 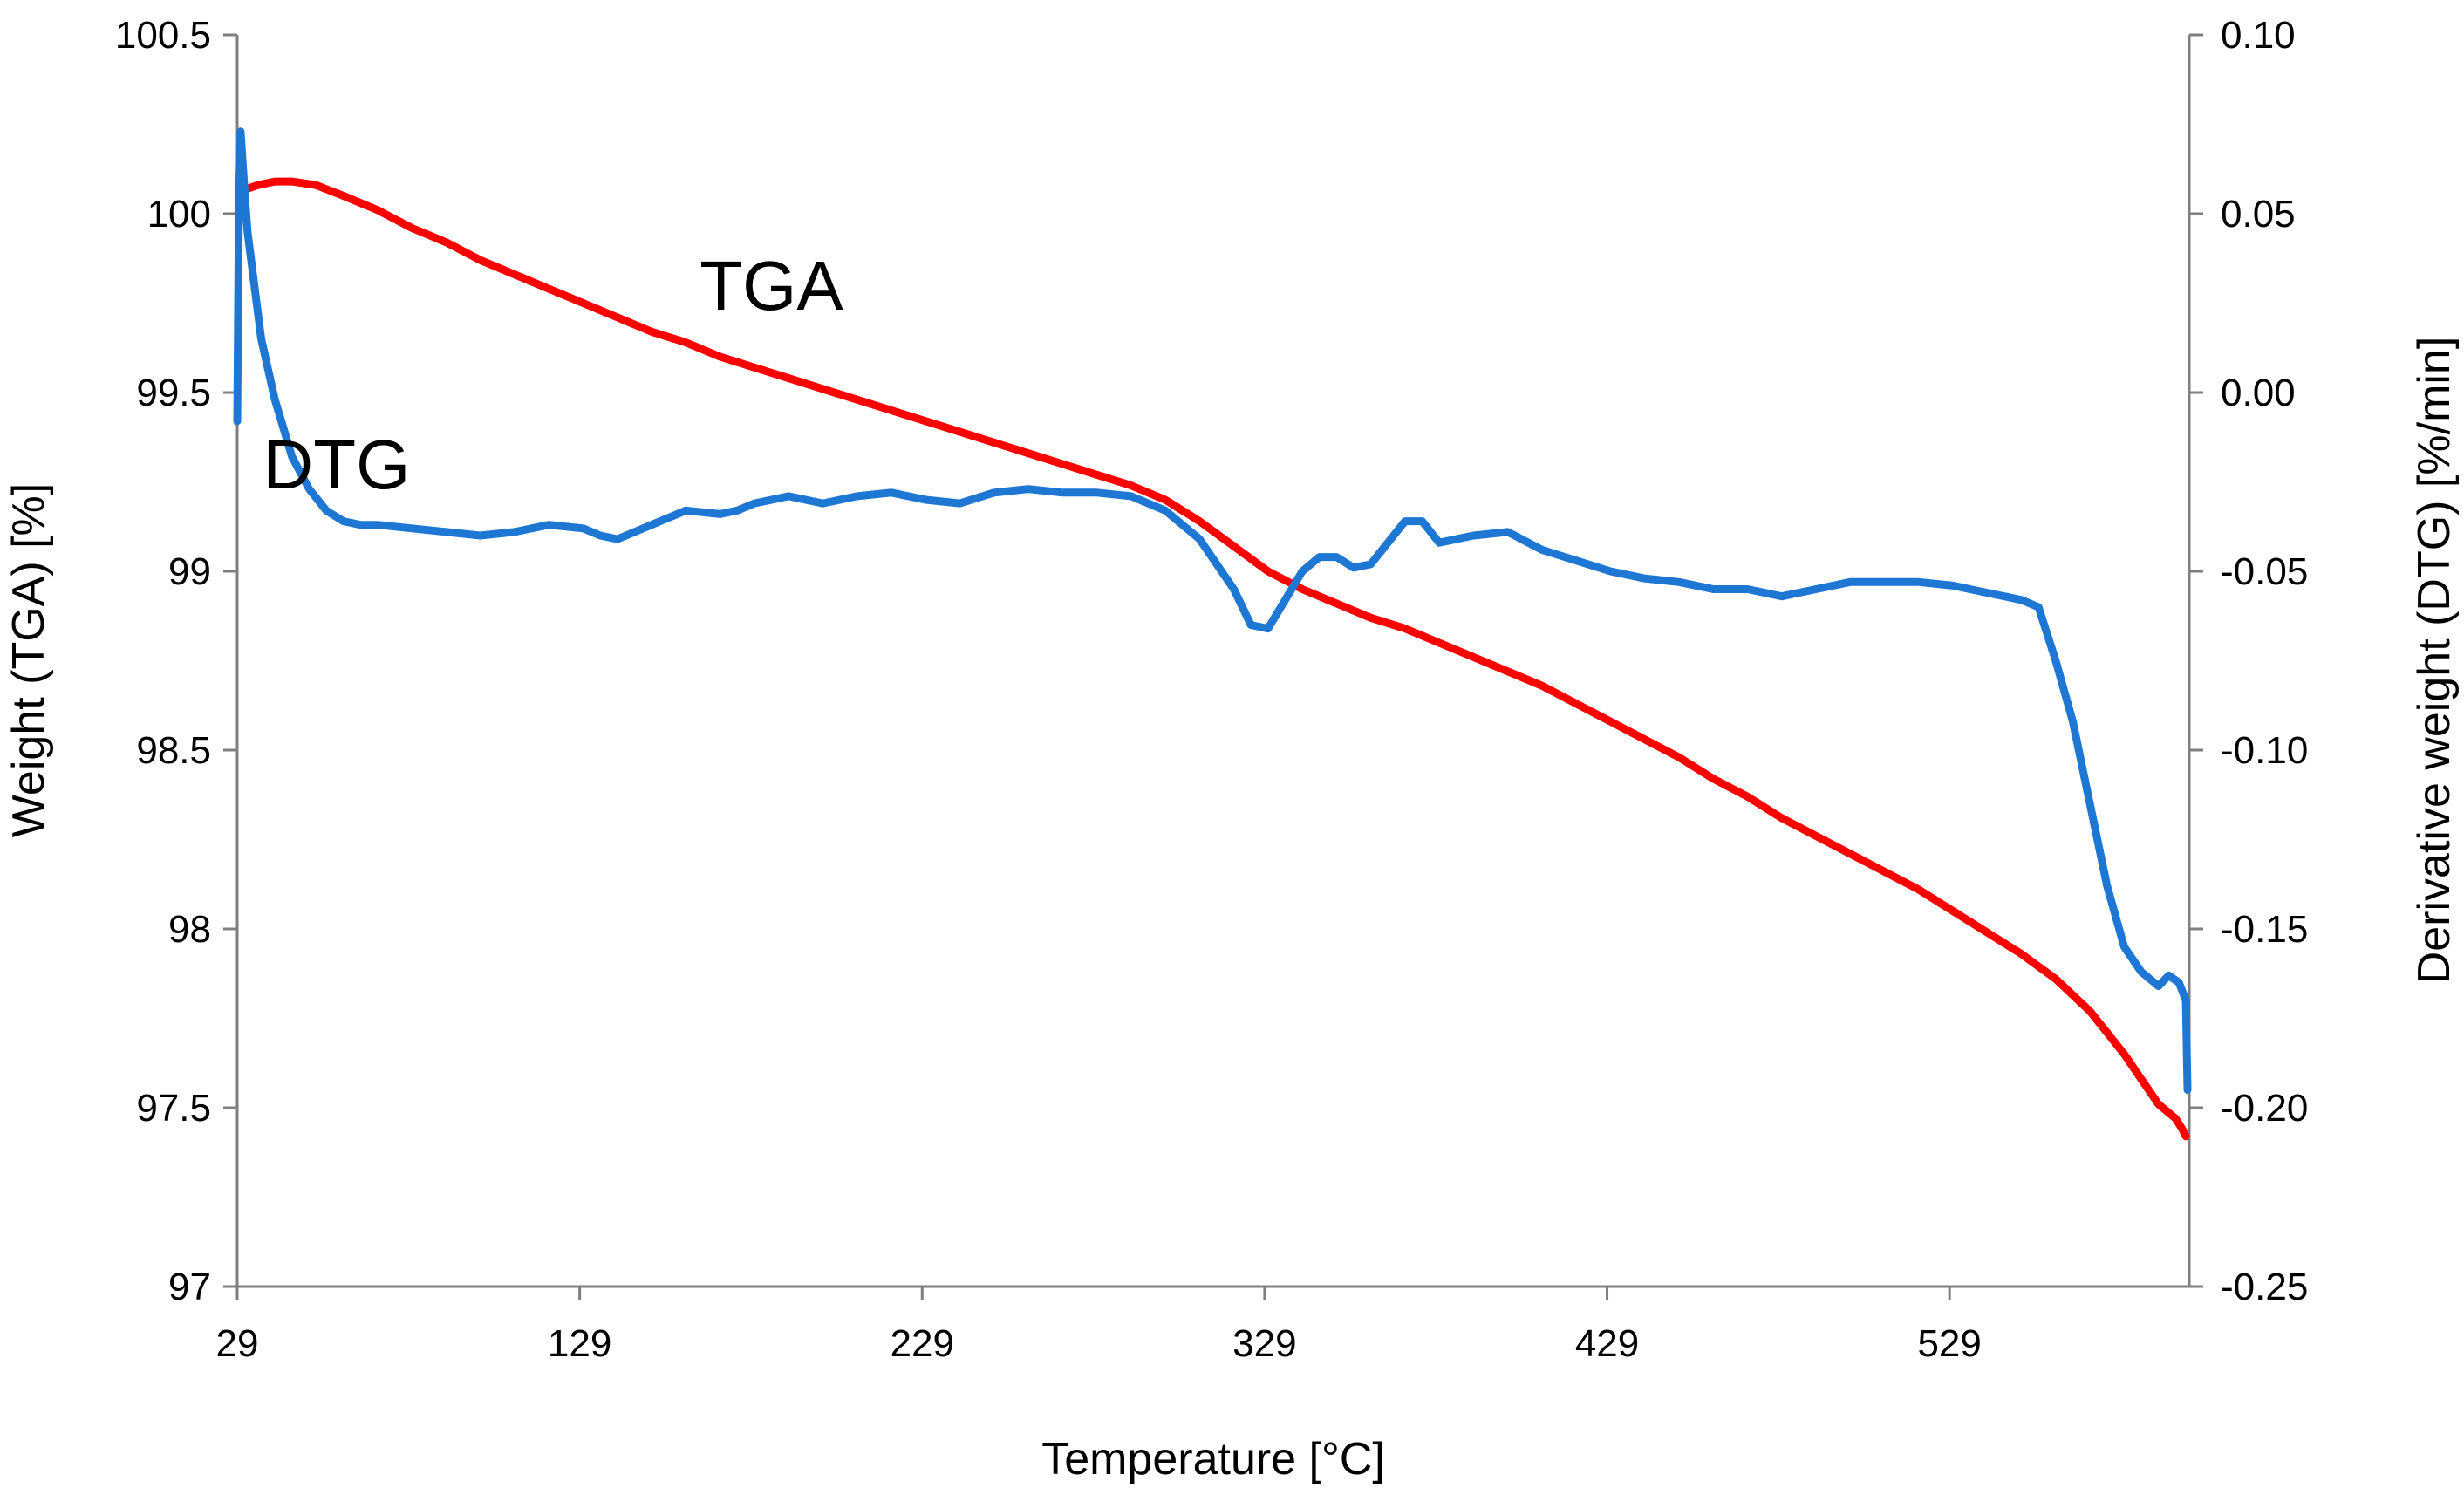 I want to click on right-tick-label: 0.05, so click(x=2258, y=214).